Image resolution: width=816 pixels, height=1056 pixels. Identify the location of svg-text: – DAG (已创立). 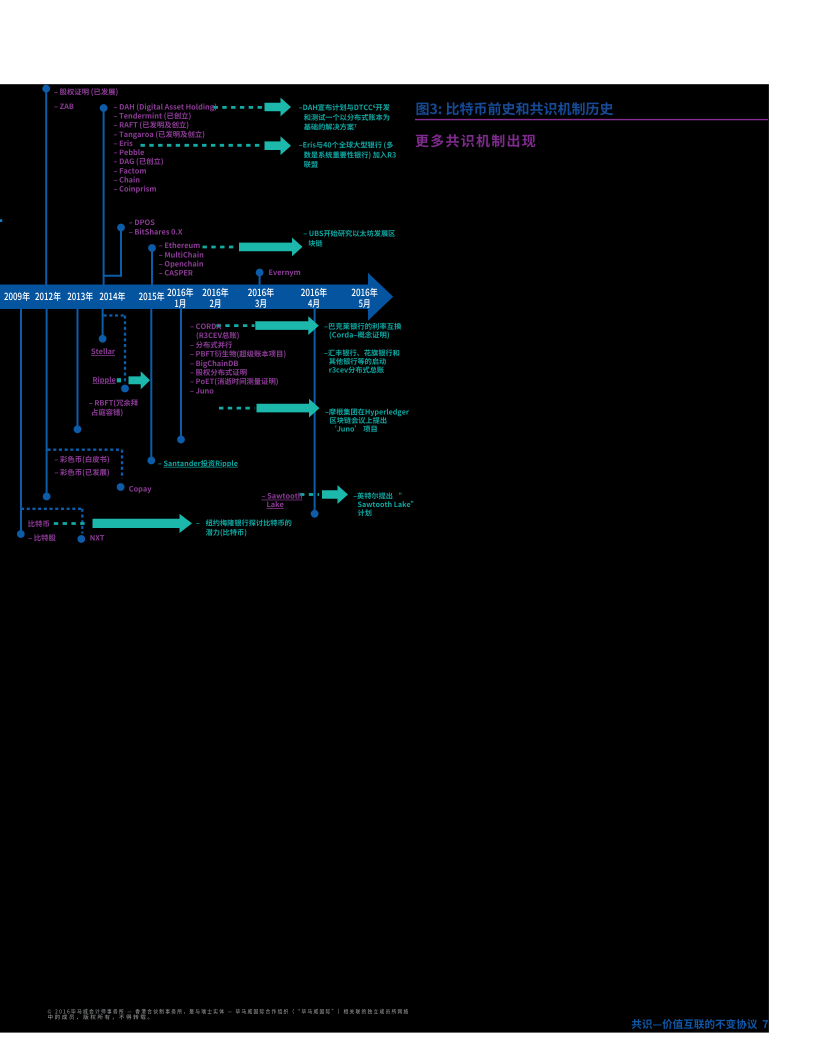
(139, 161).